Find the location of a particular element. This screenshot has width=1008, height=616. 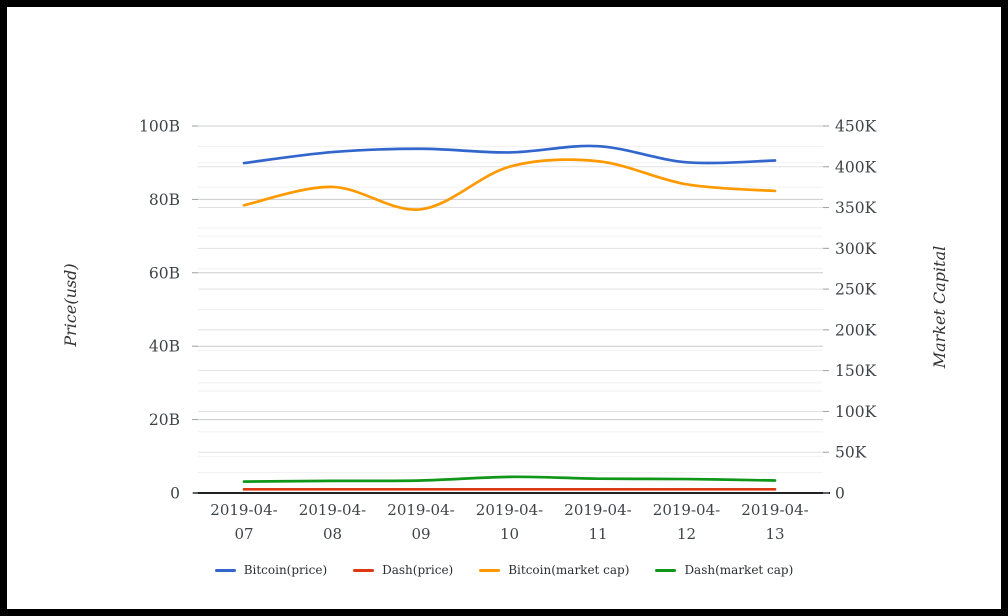

legend-item-dash-price-: Dash(price) is located at coordinates (403, 570).